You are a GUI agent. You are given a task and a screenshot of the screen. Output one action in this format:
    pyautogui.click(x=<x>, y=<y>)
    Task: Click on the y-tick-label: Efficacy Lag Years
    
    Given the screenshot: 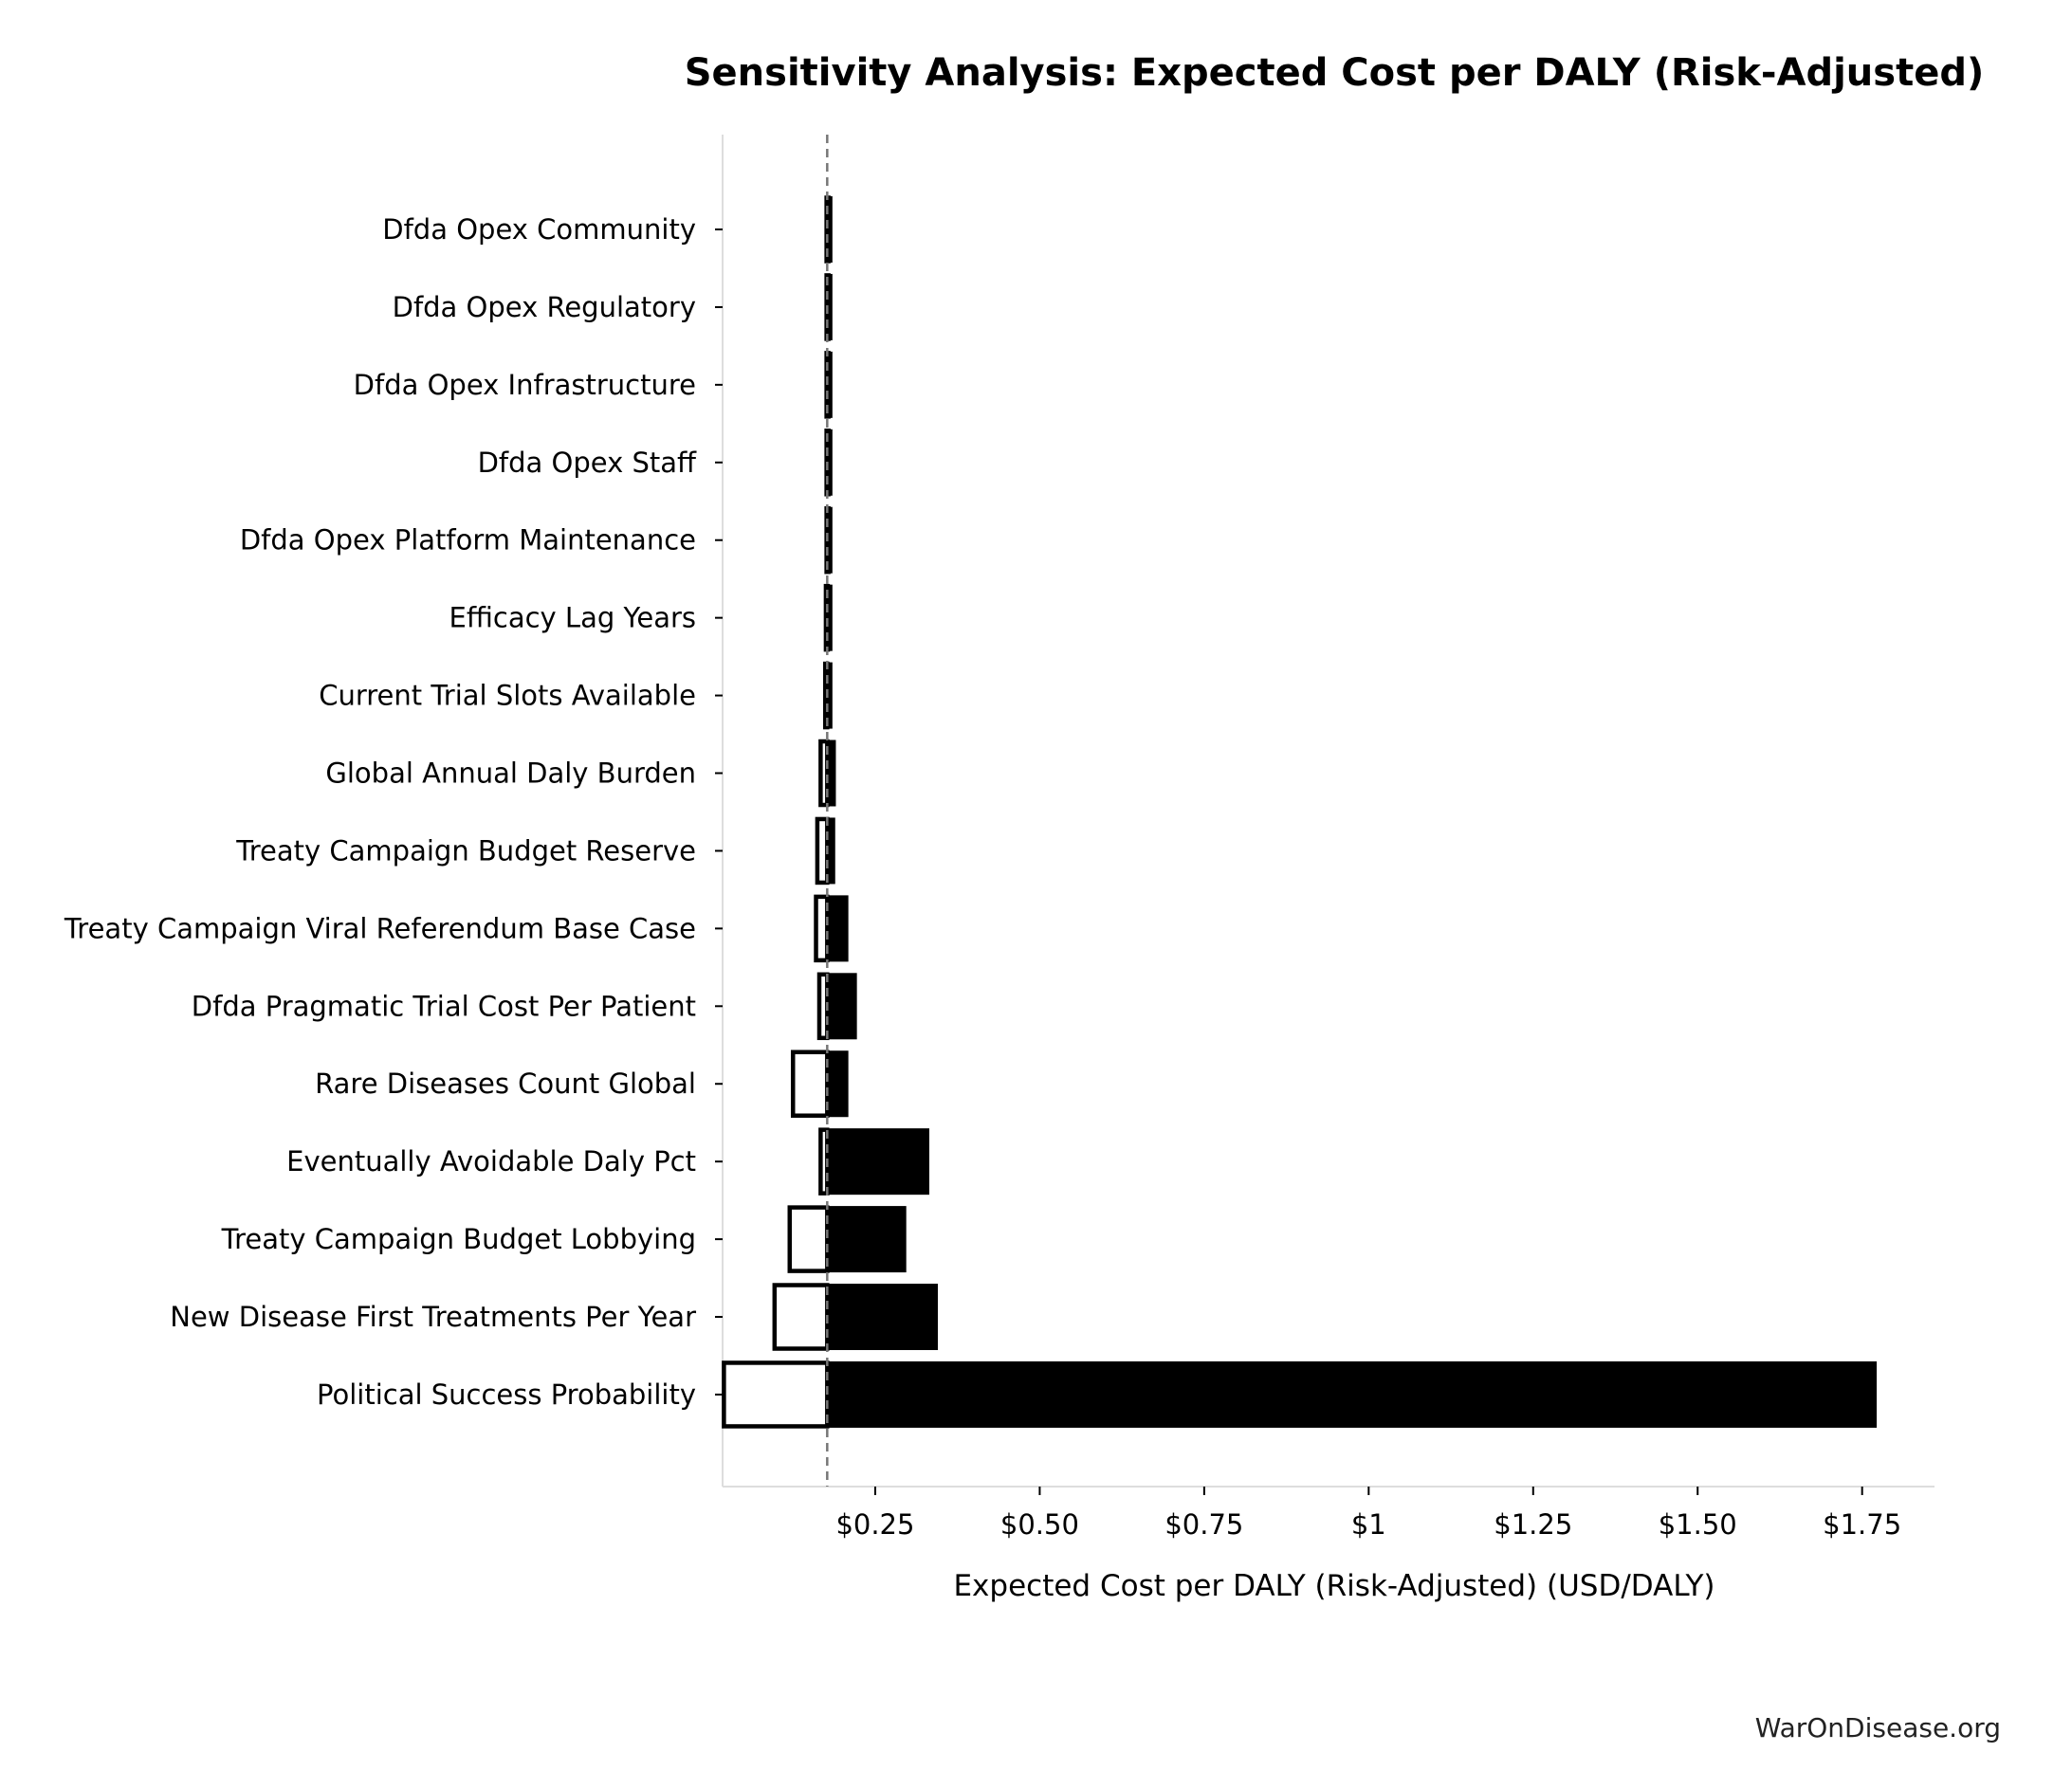 What is the action you would take?
    pyautogui.click(x=572, y=618)
    